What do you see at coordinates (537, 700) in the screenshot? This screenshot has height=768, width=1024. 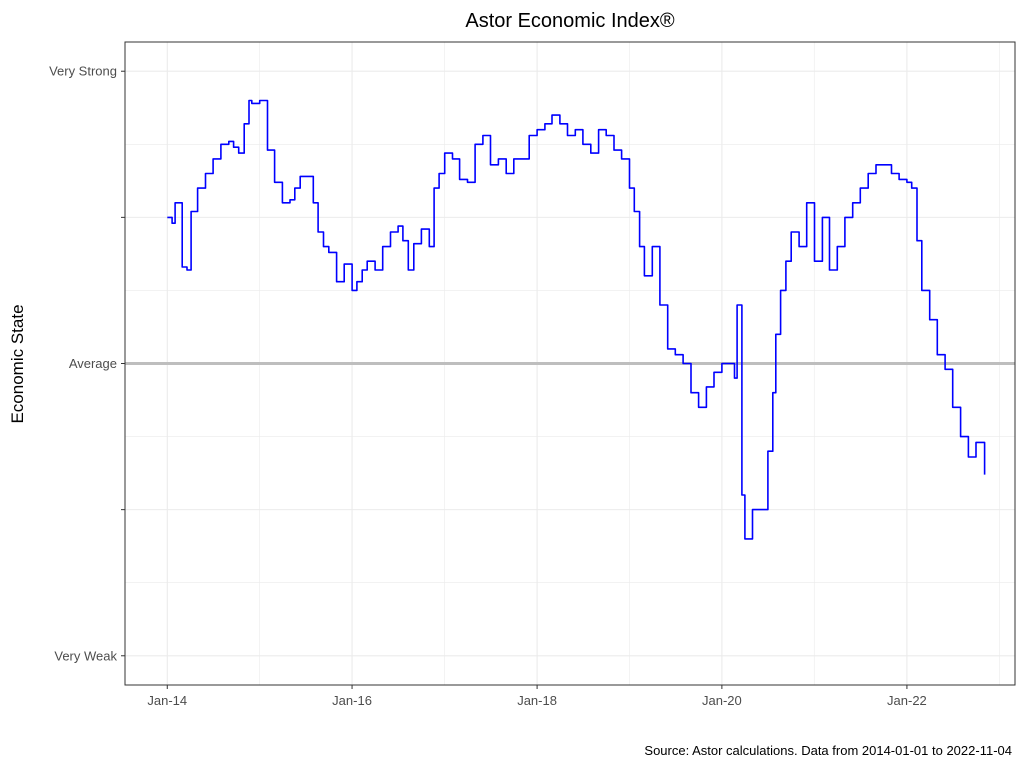 I see `x-tick-label: Jan-18` at bounding box center [537, 700].